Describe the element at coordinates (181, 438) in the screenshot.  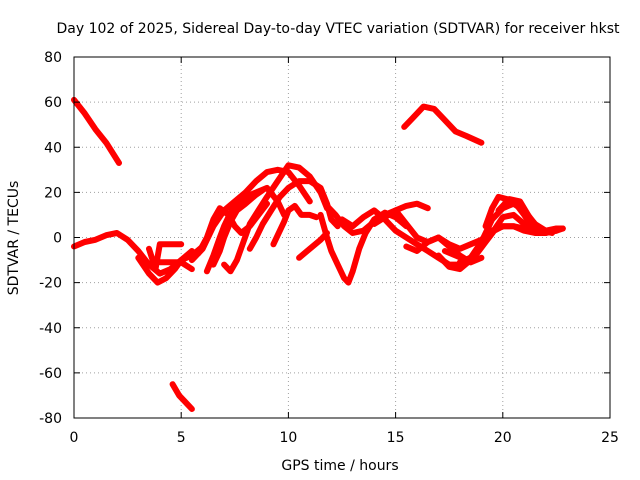
I see `x-tick-label: 5` at that location.